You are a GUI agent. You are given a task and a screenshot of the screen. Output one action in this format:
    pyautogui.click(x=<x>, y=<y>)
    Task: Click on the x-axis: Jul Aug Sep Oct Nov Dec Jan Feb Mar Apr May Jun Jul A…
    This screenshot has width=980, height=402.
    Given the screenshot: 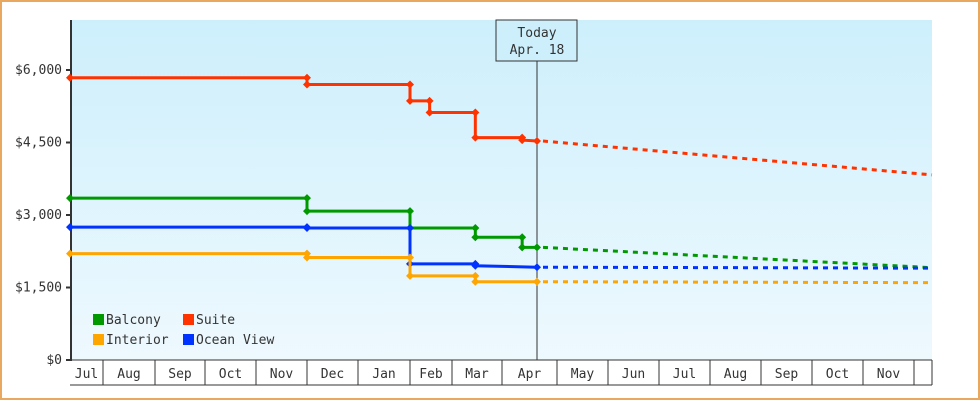 What is the action you would take?
    pyautogui.click(x=501, y=372)
    